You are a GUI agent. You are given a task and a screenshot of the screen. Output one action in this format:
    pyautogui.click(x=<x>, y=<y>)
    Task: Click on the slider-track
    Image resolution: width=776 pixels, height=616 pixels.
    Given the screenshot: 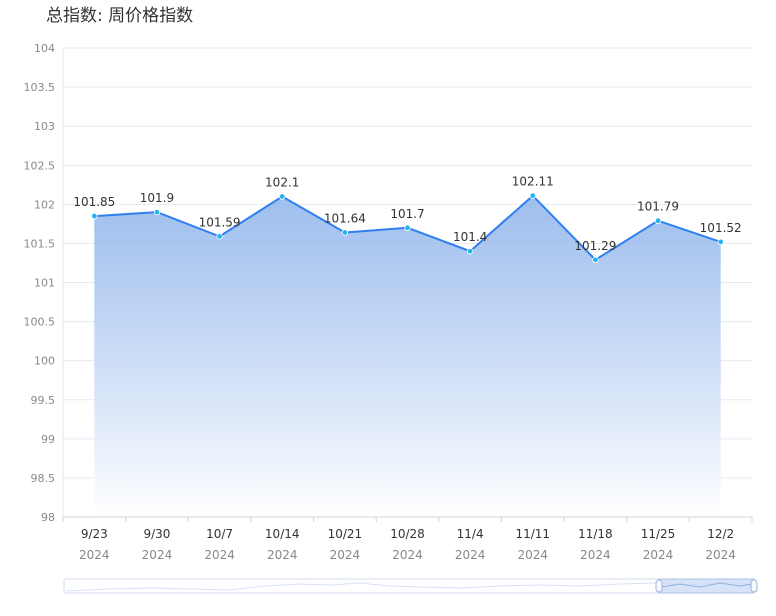 What is the action you would take?
    pyautogui.click(x=409, y=586)
    